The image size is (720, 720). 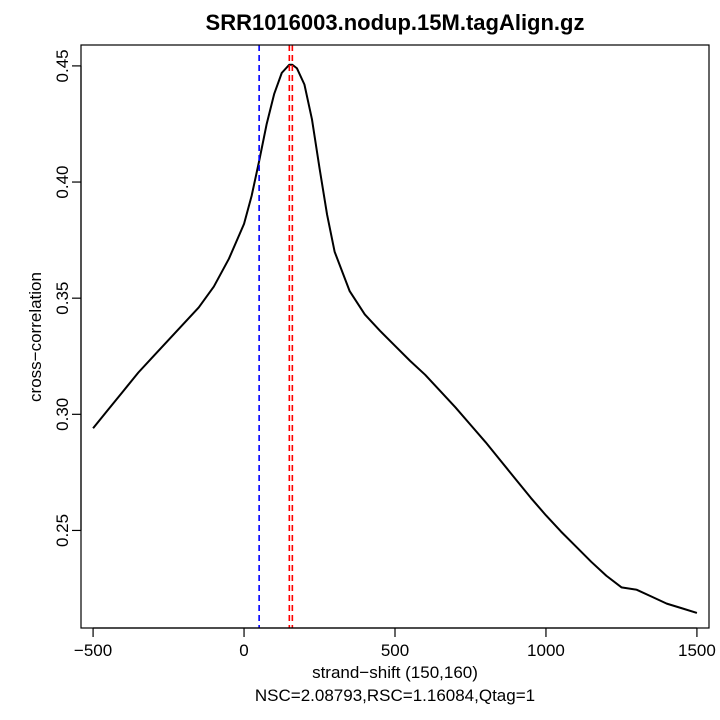 What do you see at coordinates (697, 650) in the screenshot?
I see `x-tick-label: 1500` at bounding box center [697, 650].